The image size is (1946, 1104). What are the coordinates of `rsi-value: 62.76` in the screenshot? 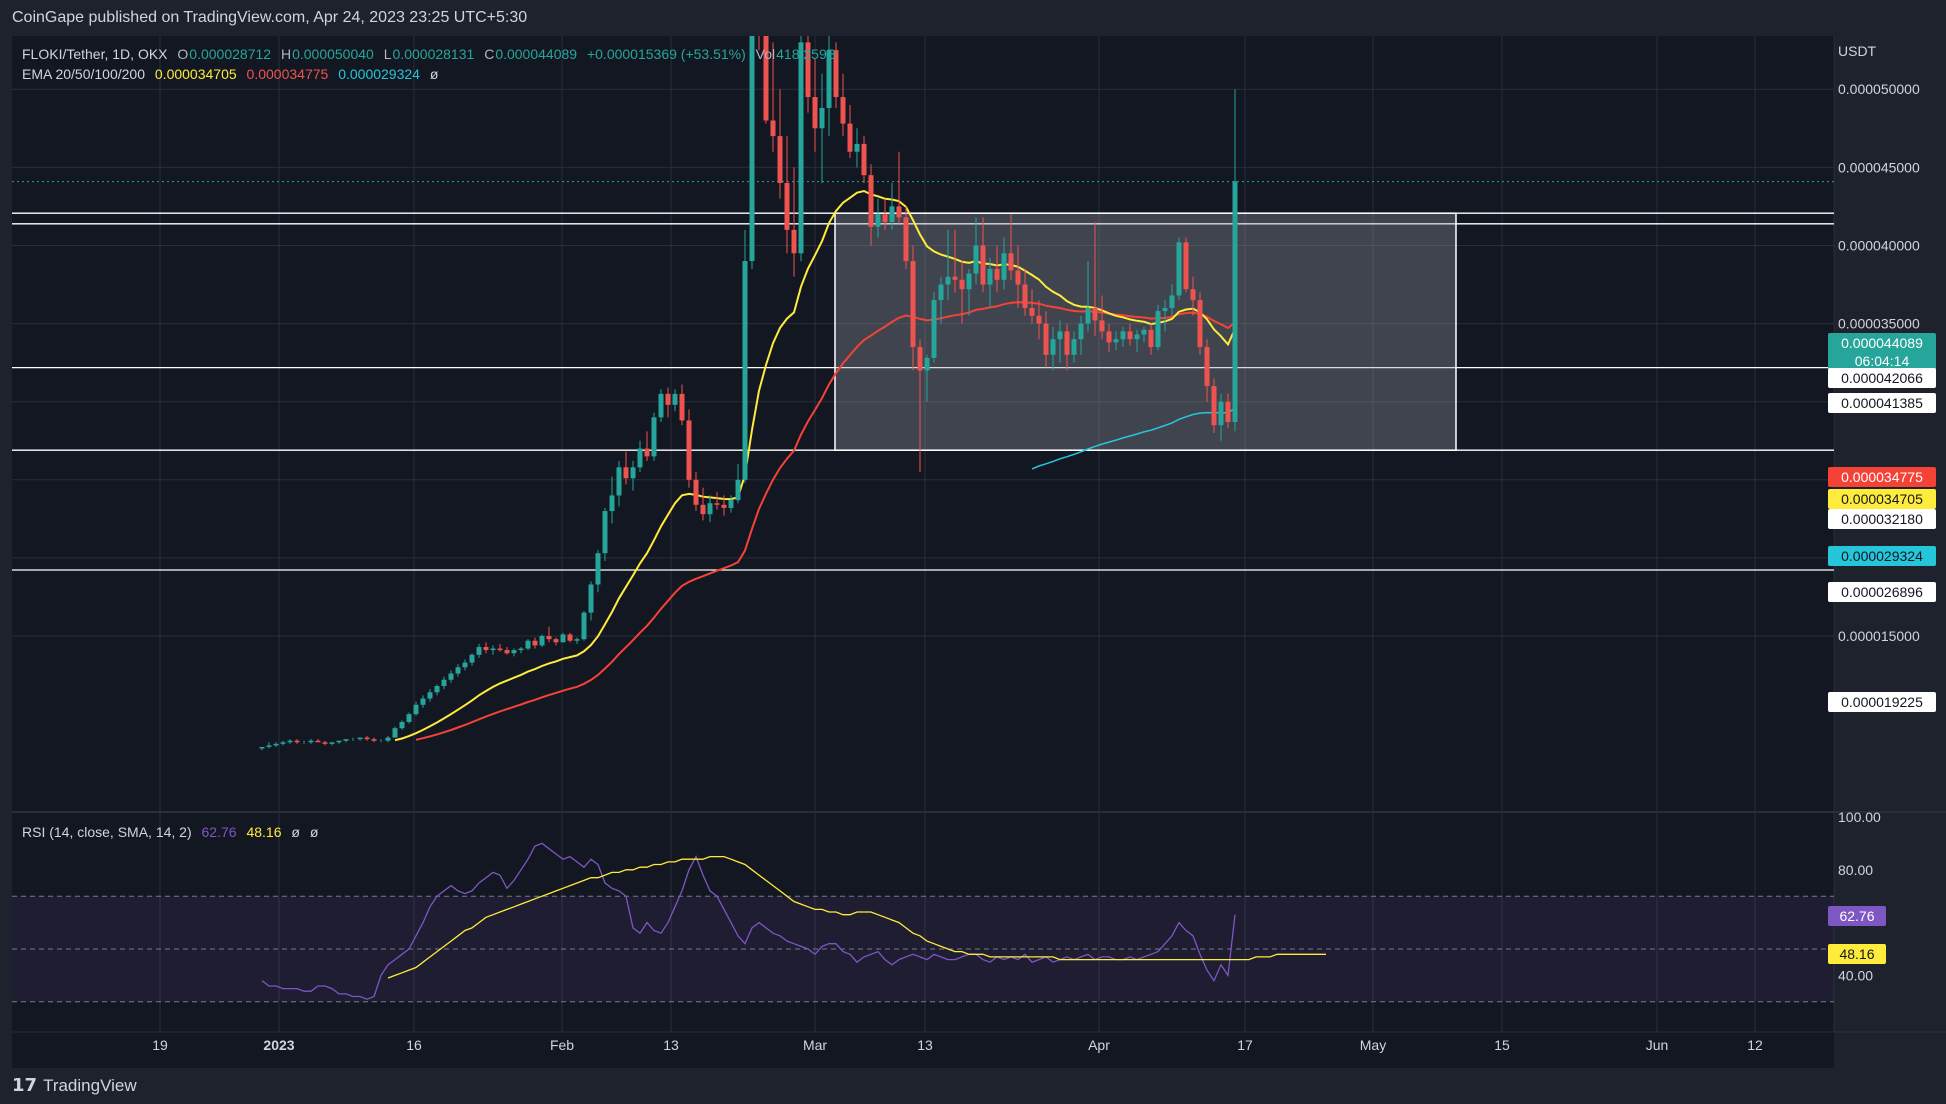 It's located at (219, 832).